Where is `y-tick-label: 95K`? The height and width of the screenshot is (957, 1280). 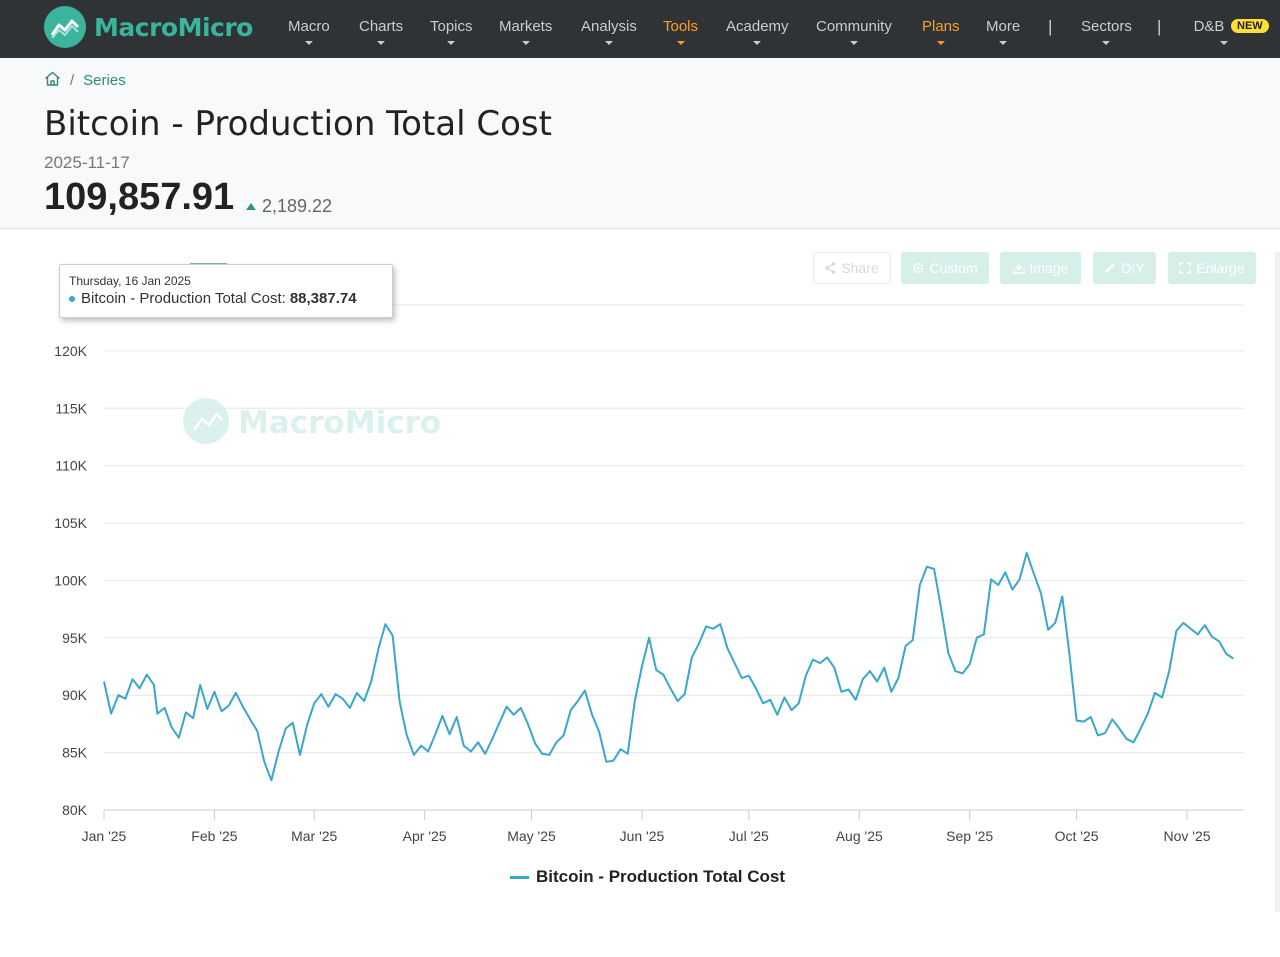
y-tick-label: 95K is located at coordinates (75, 638).